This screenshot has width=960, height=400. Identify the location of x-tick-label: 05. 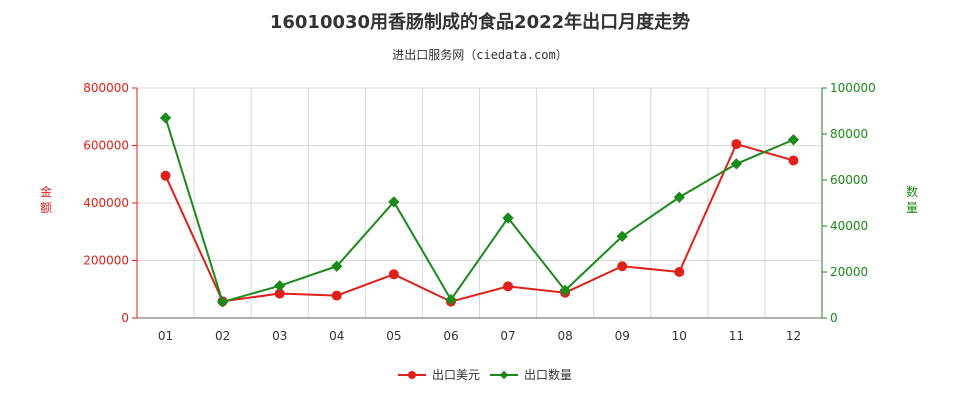
(393, 336).